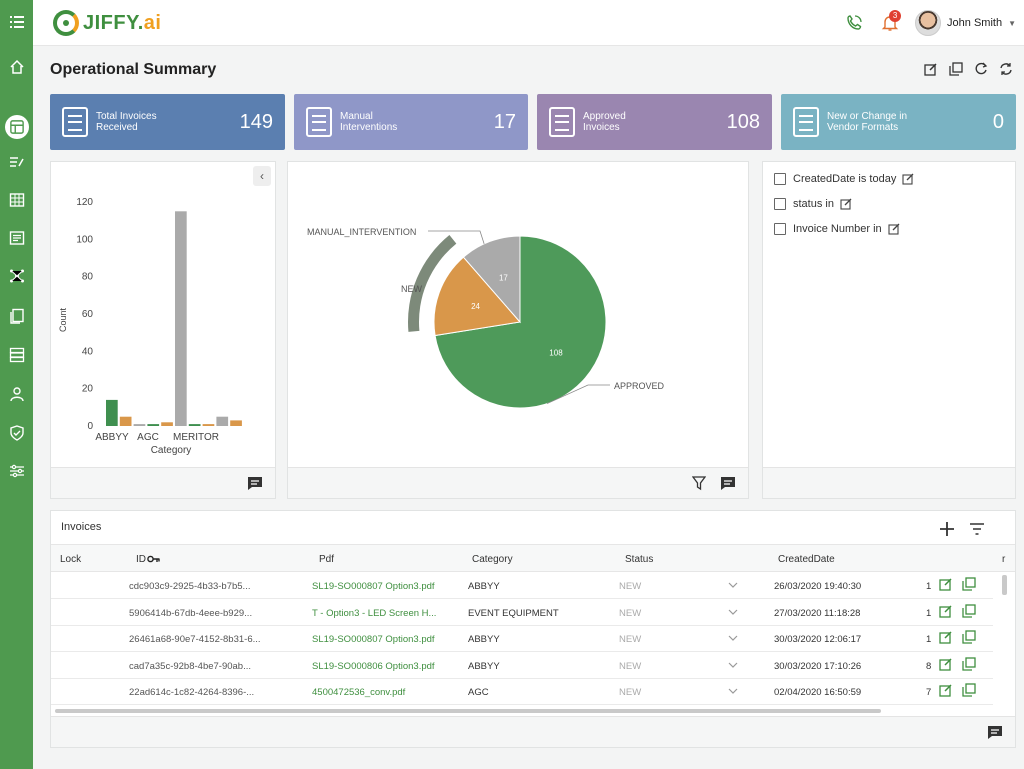 This screenshot has height=769, width=1024. Describe the element at coordinates (955, 69) in the screenshot. I see `copy-dashboard-icon` at that location.